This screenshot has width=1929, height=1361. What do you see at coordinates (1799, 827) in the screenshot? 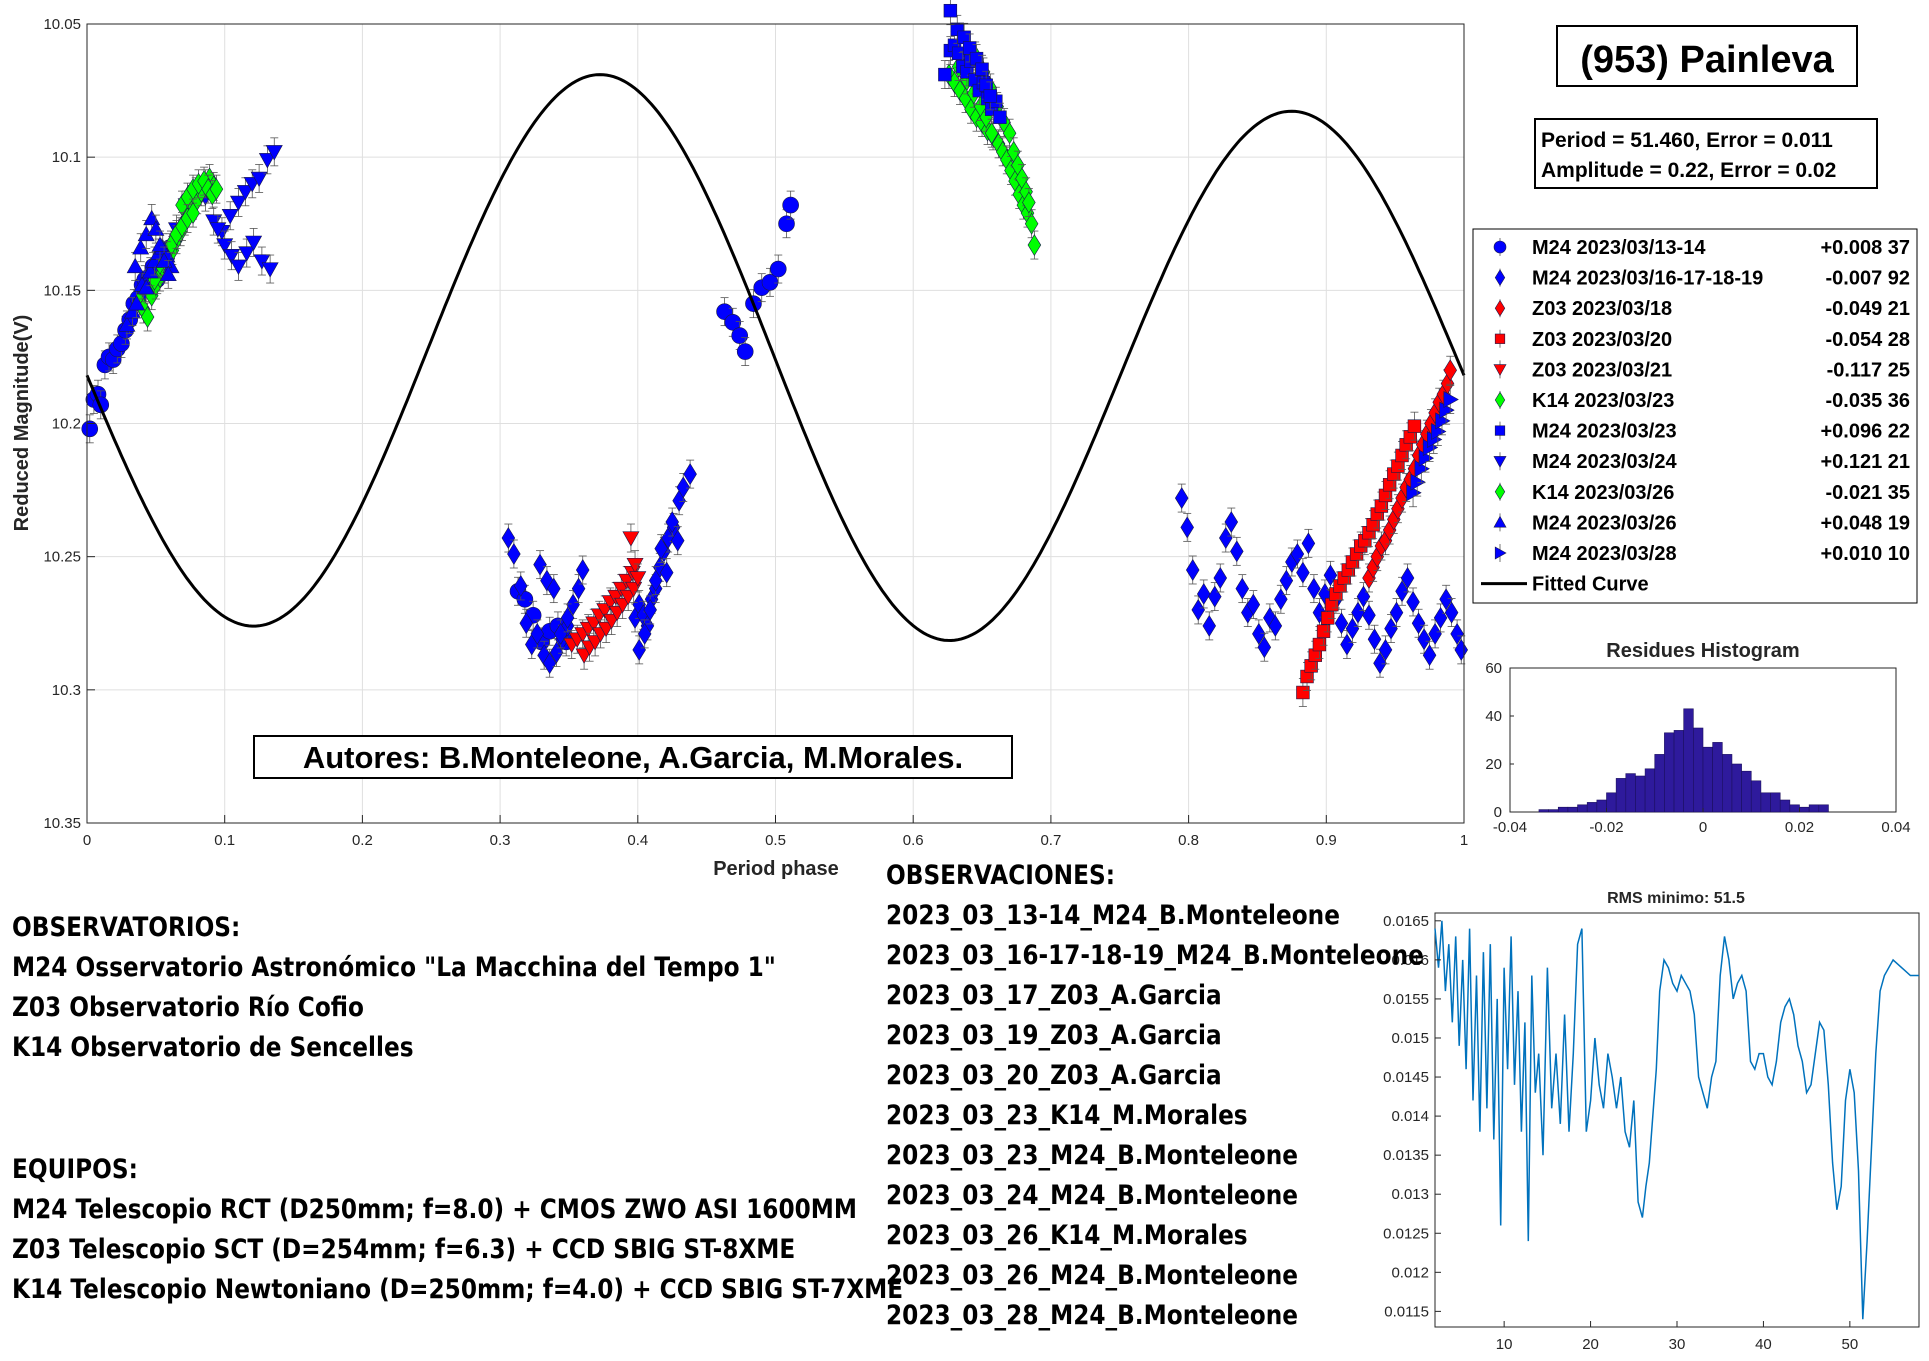
I see `hist-x-tick-label: 0.02` at bounding box center [1799, 827].